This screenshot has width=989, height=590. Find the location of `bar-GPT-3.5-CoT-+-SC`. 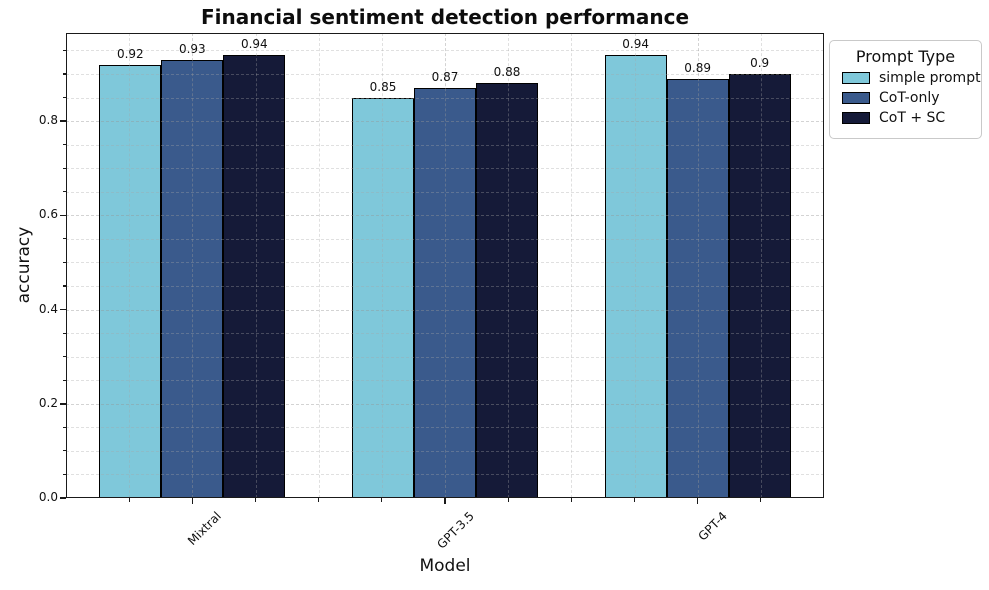

bar-GPT-3.5-CoT-+-SC is located at coordinates (507, 290).